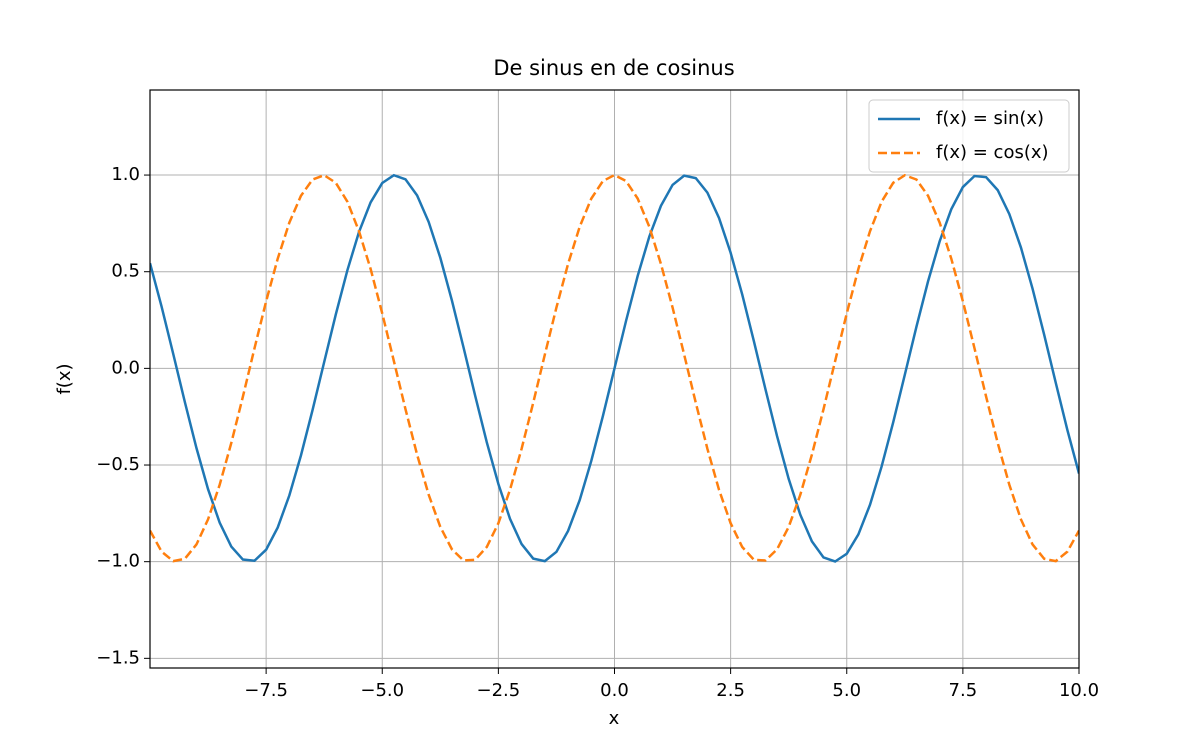 Image resolution: width=1200 pixels, height=754 pixels. Describe the element at coordinates (846, 690) in the screenshot. I see `x-tick-label: 5.0` at that location.